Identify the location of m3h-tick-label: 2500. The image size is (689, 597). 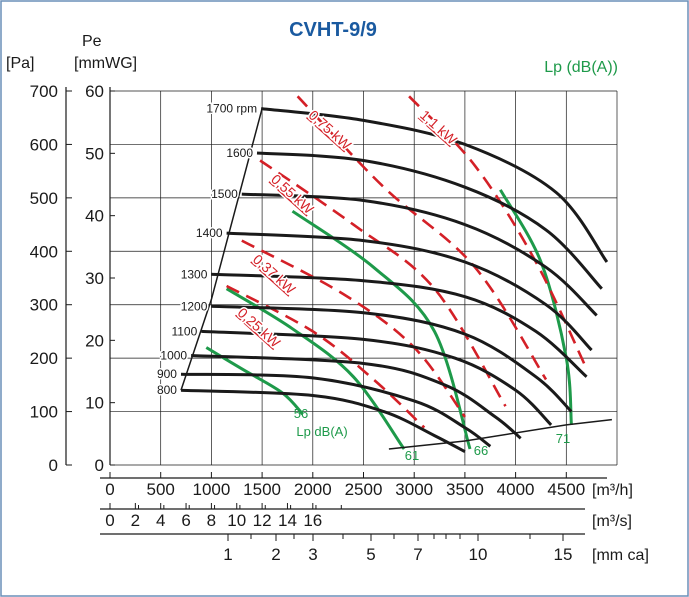
(364, 489).